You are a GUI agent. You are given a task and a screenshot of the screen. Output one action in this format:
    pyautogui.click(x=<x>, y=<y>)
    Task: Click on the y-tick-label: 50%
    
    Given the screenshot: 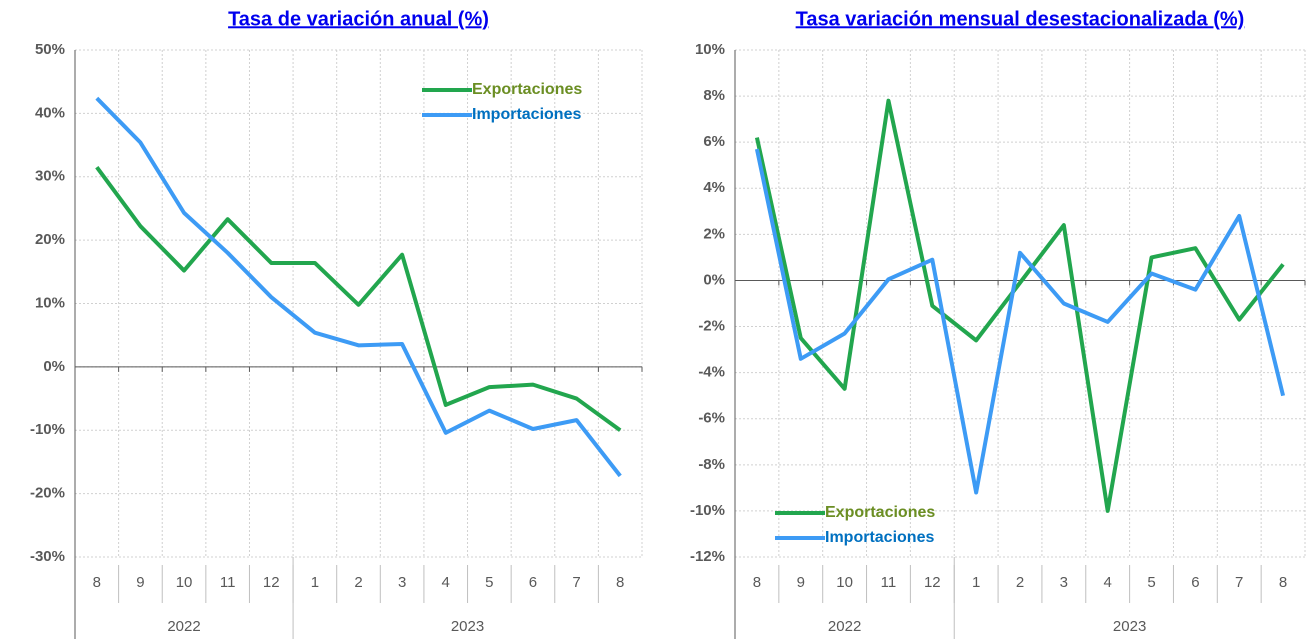 What is the action you would take?
    pyautogui.click(x=50, y=49)
    